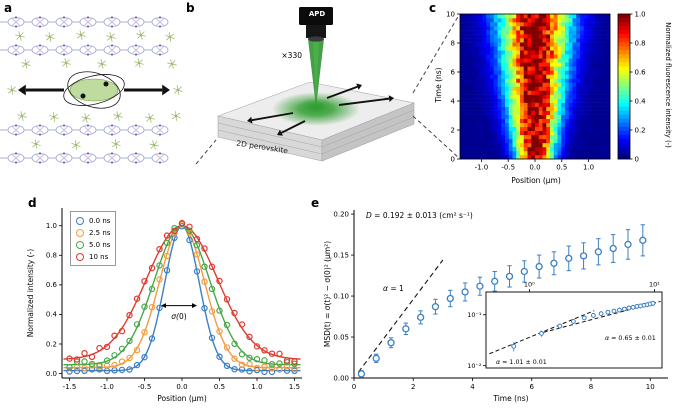  I want to click on legend-label: 2.5 ns, so click(100, 233).